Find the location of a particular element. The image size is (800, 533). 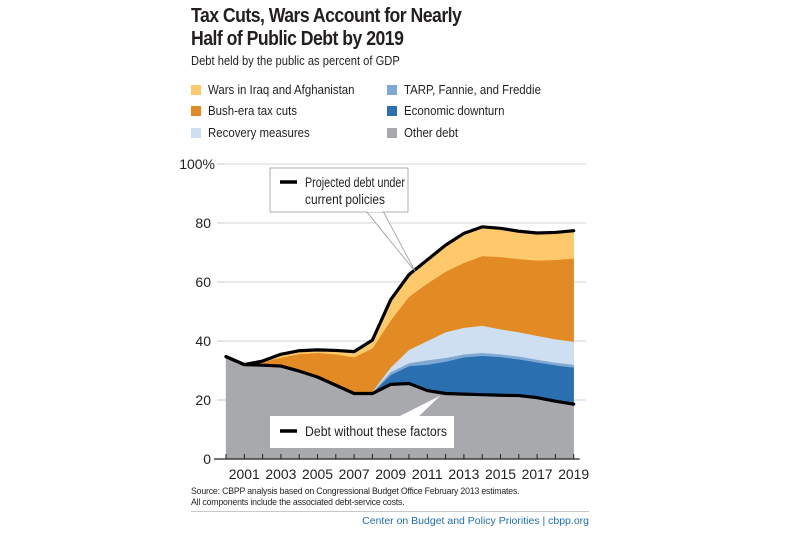

y-tick-label-60: 60 is located at coordinates (203, 282).